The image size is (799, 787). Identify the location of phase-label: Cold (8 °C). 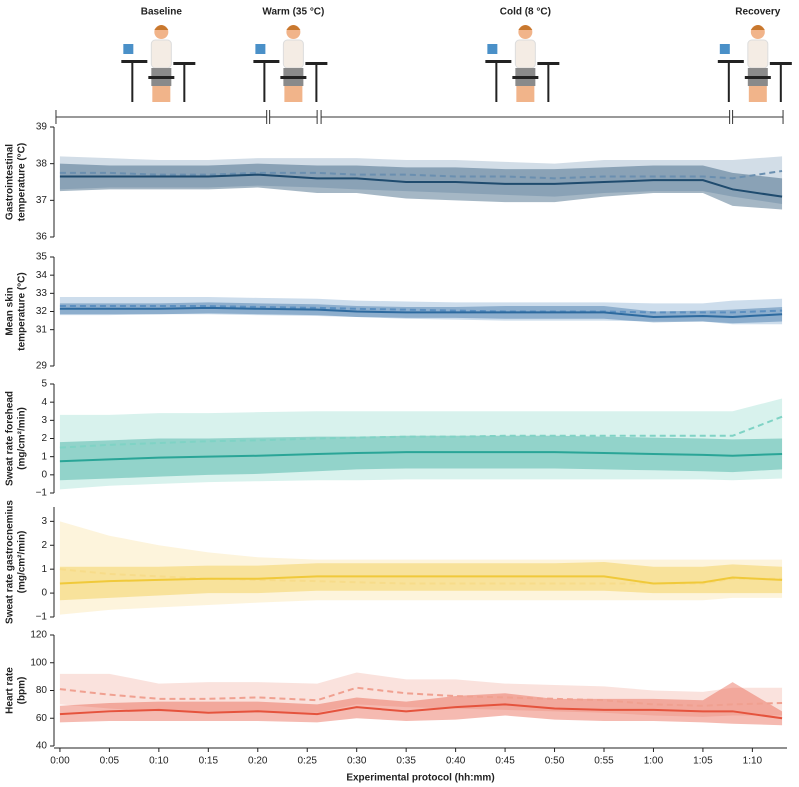
(525, 12).